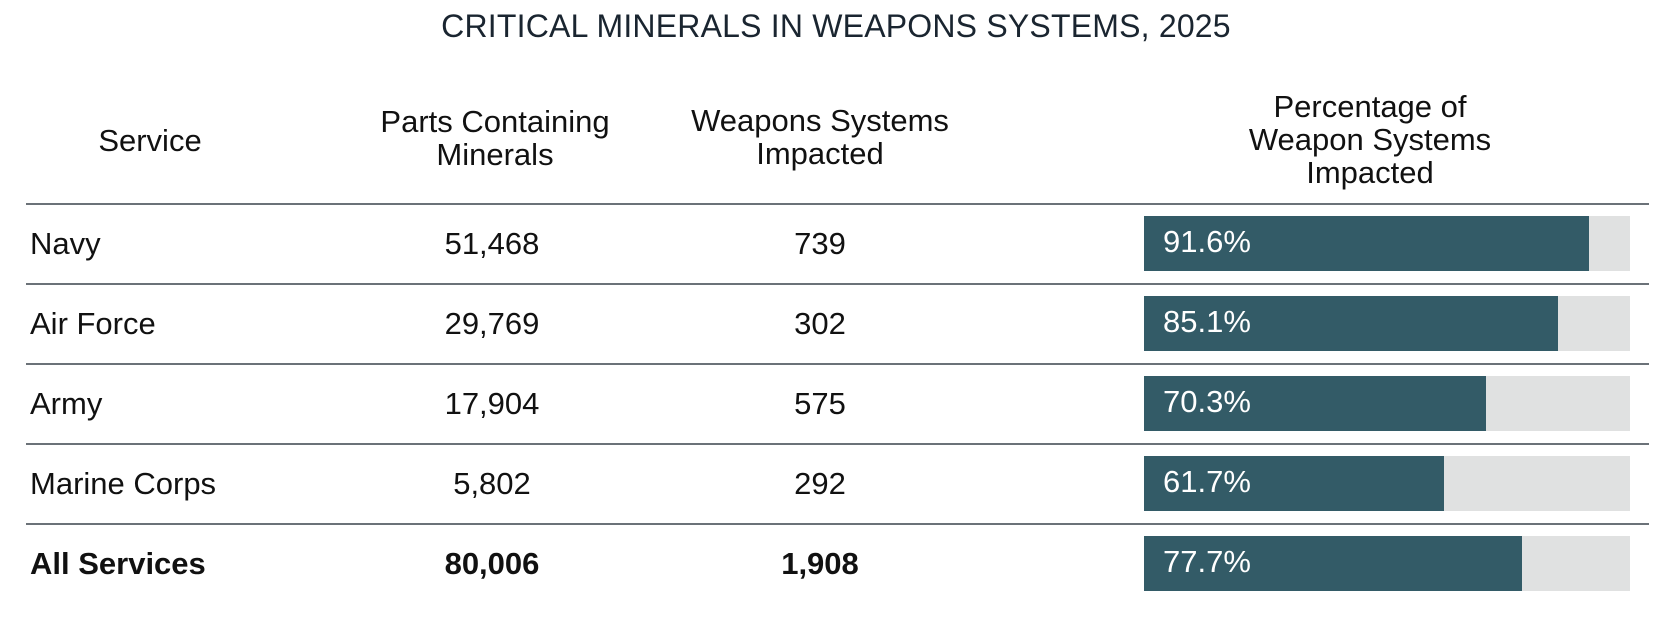 The width and height of the screenshot is (1672, 632). Describe the element at coordinates (93, 323) in the screenshot. I see `row-service-label: Air Force` at that location.